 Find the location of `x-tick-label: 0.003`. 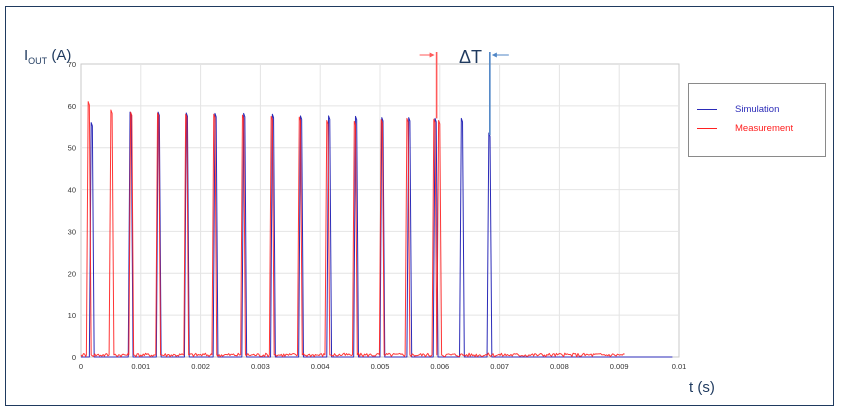

x-tick-label: 0.003 is located at coordinates (260, 366).